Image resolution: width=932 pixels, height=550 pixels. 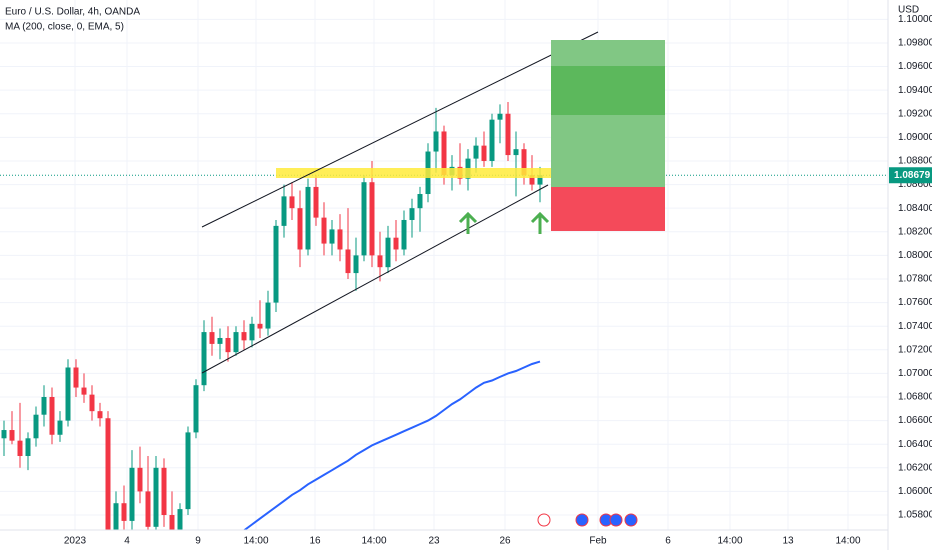 I want to click on y-tick-label: 1.06600, so click(x=915, y=420).